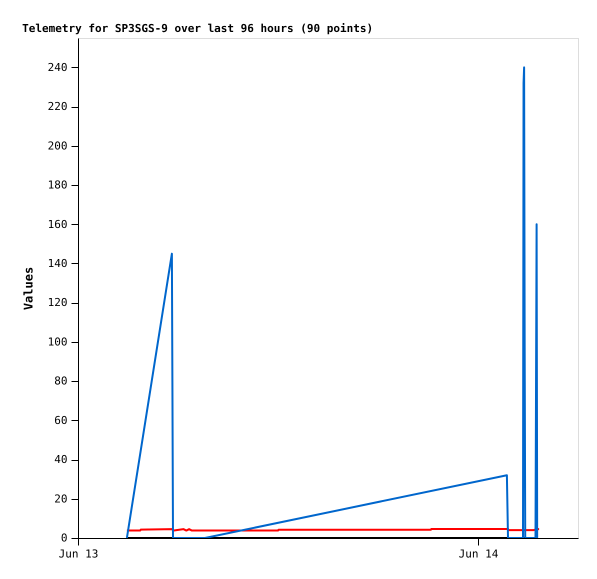  I want to click on y-tick-label: 160, so click(58, 224).